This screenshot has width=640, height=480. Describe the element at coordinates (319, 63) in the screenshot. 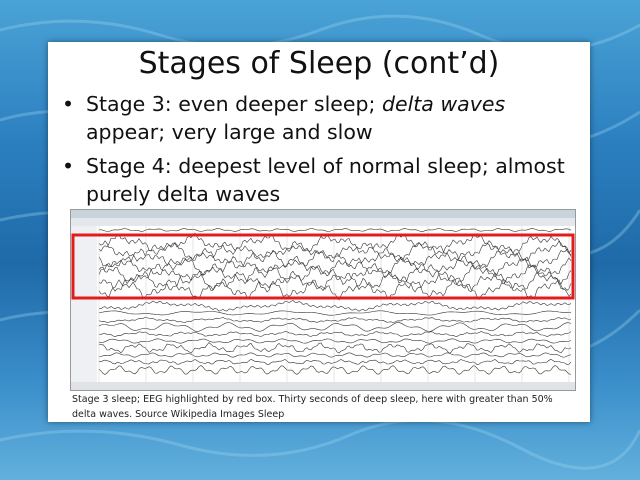

I see `slide-title: Stages of Sleep (cont’d)` at that location.